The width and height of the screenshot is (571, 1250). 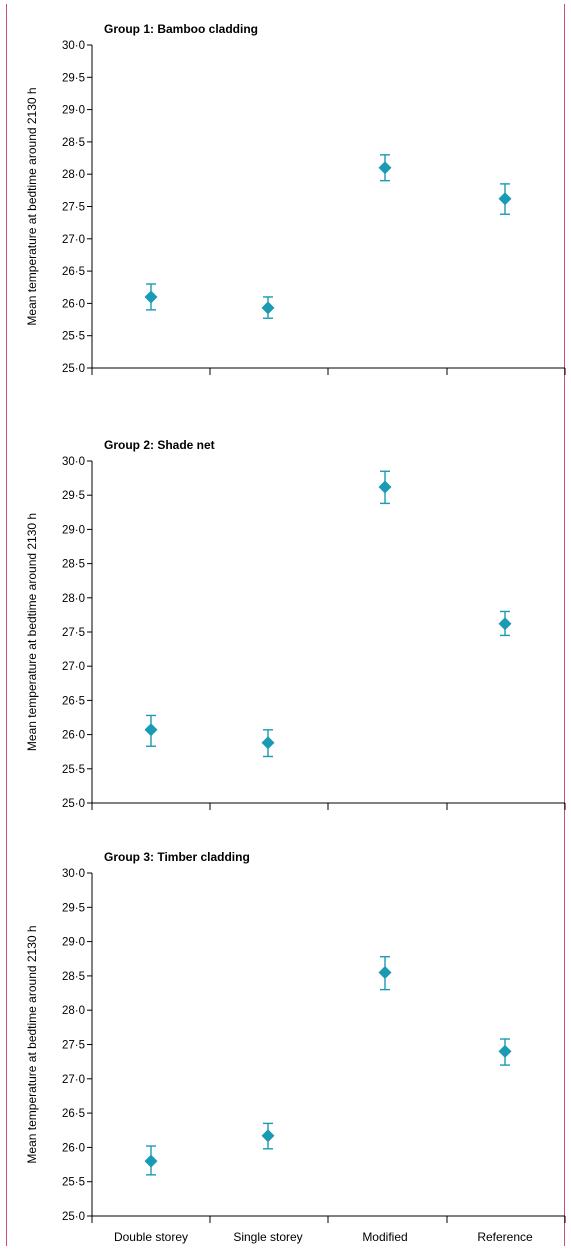 What do you see at coordinates (505, 1237) in the screenshot?
I see `x-tick-label: Reference` at bounding box center [505, 1237].